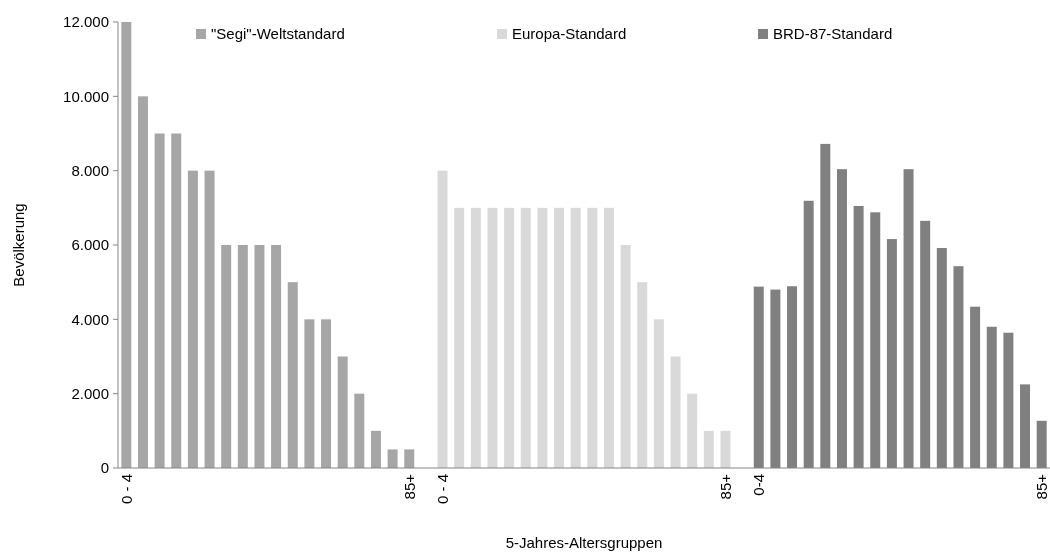 The width and height of the screenshot is (1050, 554). I want to click on y-tick-label: 6.000, so click(90, 245).